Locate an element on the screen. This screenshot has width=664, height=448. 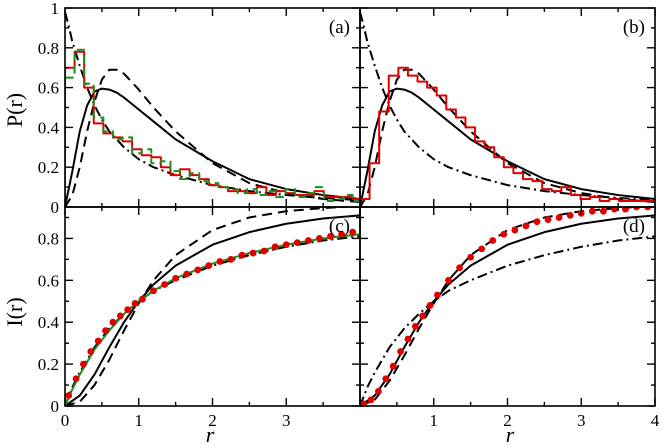
x-tick-label-c-3: 3 is located at coordinates (286, 420).